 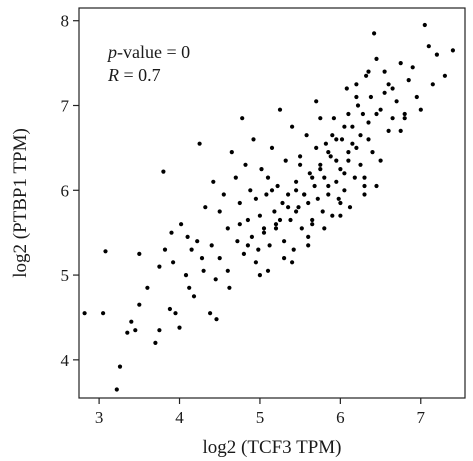 I want to click on pvalue-symbol: p, so click(x=111, y=52).